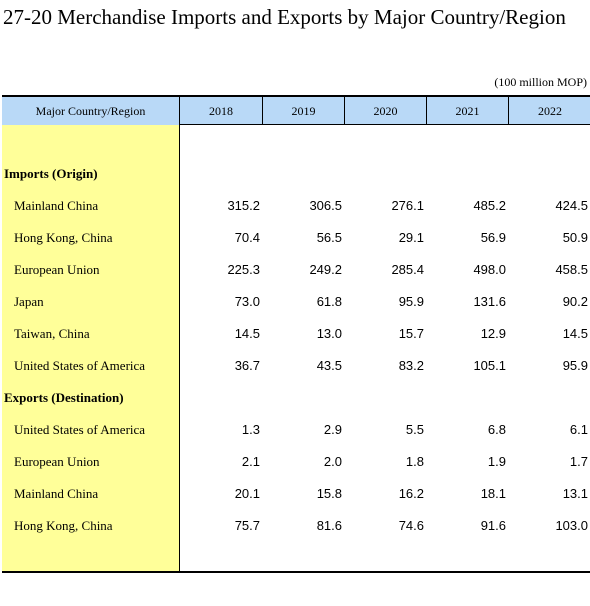 The width and height of the screenshot is (590, 606). What do you see at coordinates (549, 111) in the screenshot?
I see `header-year-2022: 2022` at bounding box center [549, 111].